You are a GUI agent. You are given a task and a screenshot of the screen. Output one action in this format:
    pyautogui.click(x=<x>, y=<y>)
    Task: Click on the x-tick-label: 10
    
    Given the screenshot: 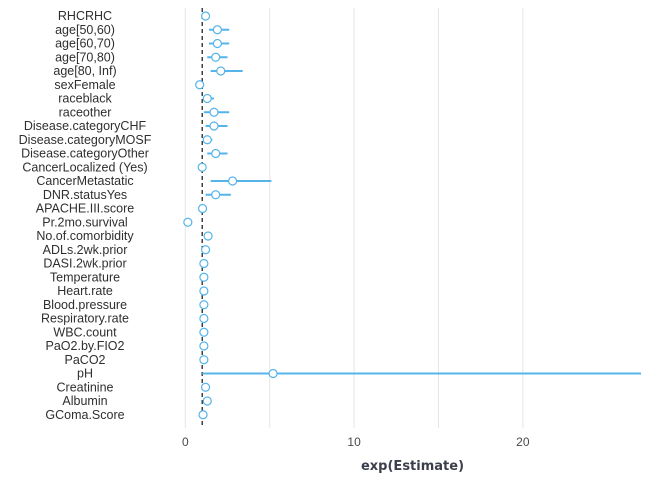 What is the action you would take?
    pyautogui.click(x=354, y=442)
    